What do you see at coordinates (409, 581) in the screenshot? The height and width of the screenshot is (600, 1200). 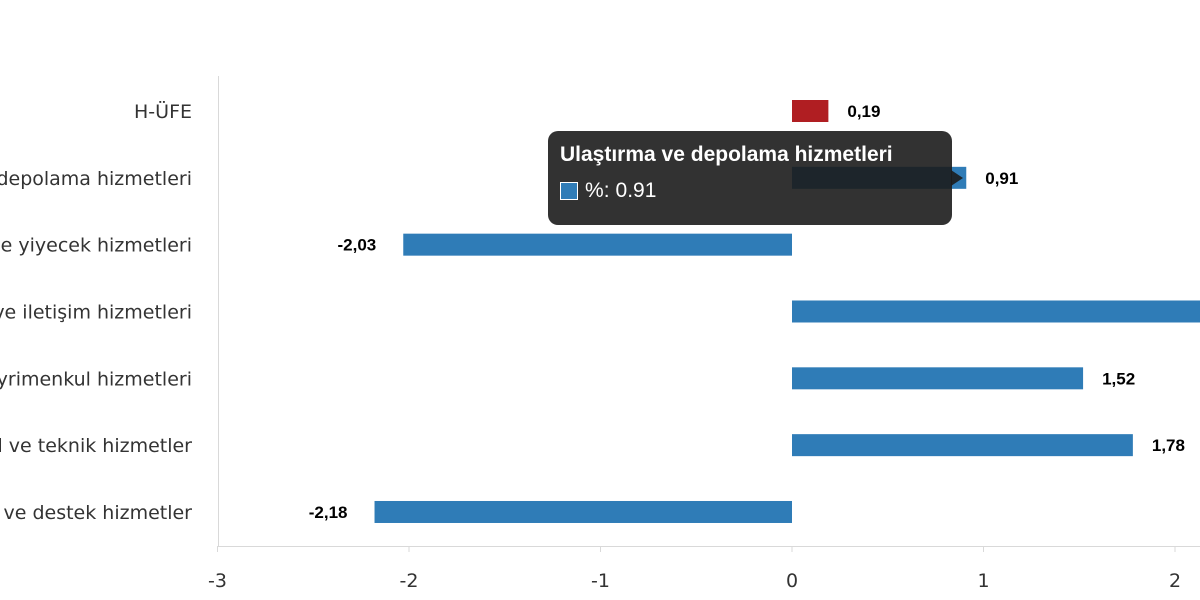 I see `x-tick-label-1: -2` at bounding box center [409, 581].